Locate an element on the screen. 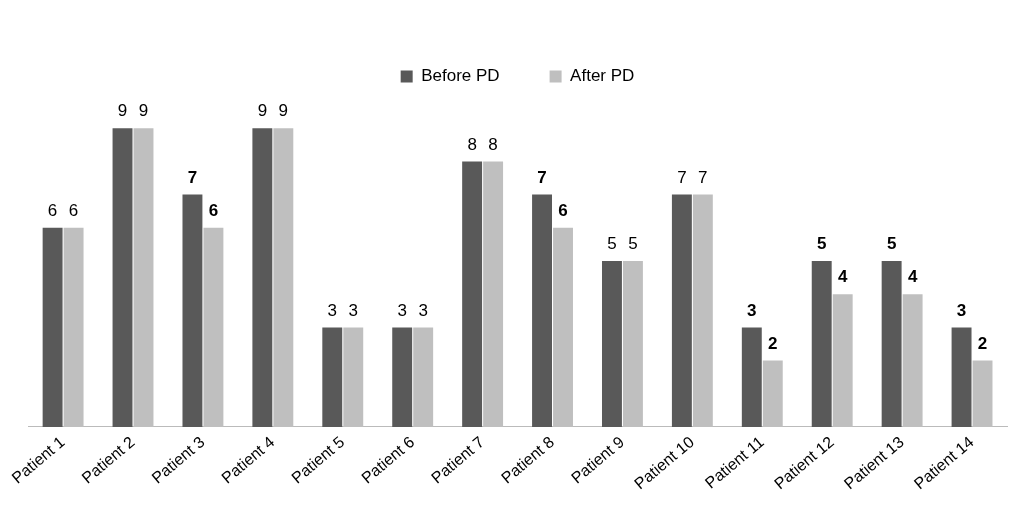  legend-label: Before PD is located at coordinates (460, 76).